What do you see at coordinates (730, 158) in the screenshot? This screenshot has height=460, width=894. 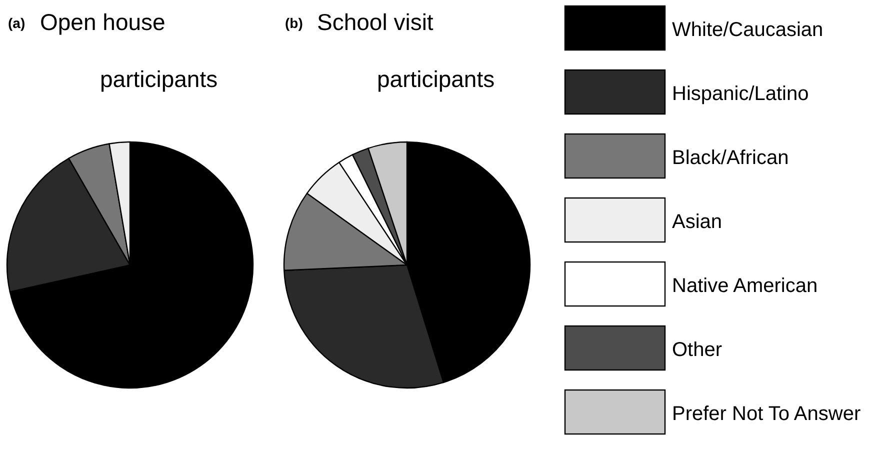 I see `legend-label: Black/African` at bounding box center [730, 158].